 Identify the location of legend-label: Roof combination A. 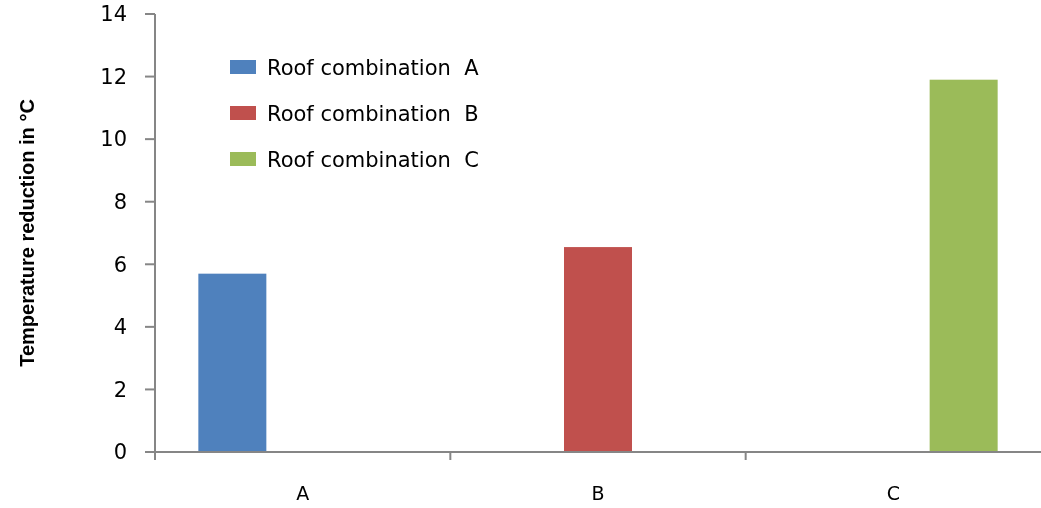
(373, 68).